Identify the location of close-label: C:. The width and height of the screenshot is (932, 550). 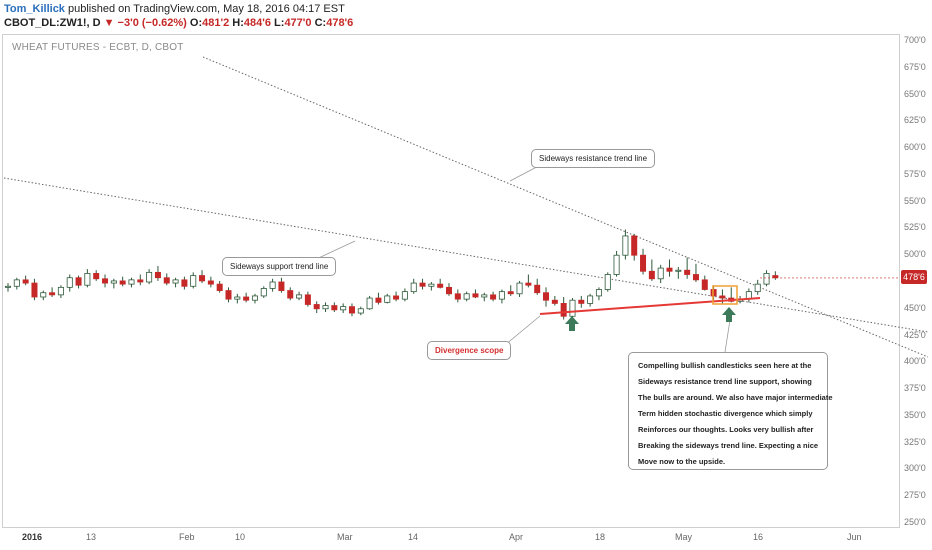
(320, 23).